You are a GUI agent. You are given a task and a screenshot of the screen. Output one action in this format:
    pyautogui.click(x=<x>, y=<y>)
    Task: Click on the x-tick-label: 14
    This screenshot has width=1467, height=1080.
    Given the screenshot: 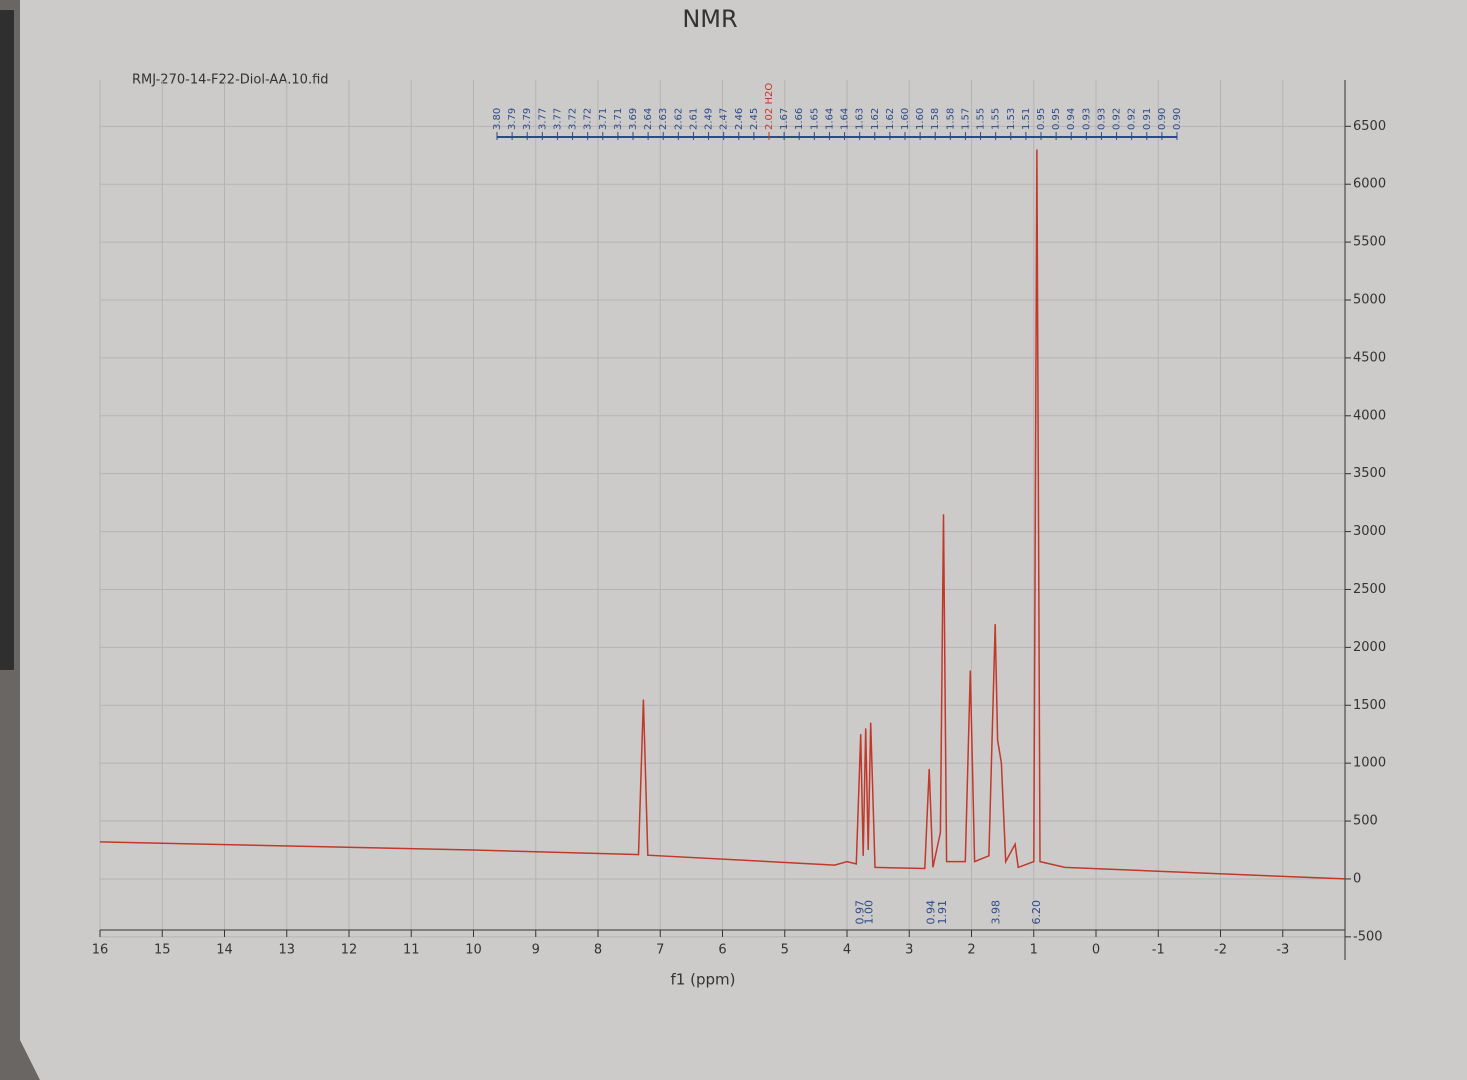 What is the action you would take?
    pyautogui.click(x=224, y=950)
    